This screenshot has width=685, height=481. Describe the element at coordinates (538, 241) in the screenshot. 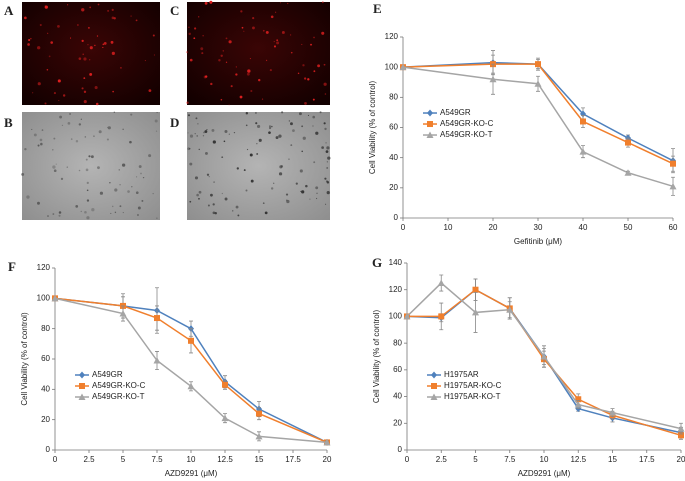

I see `x-axis-title: Gefitinib (μM)` at that location.